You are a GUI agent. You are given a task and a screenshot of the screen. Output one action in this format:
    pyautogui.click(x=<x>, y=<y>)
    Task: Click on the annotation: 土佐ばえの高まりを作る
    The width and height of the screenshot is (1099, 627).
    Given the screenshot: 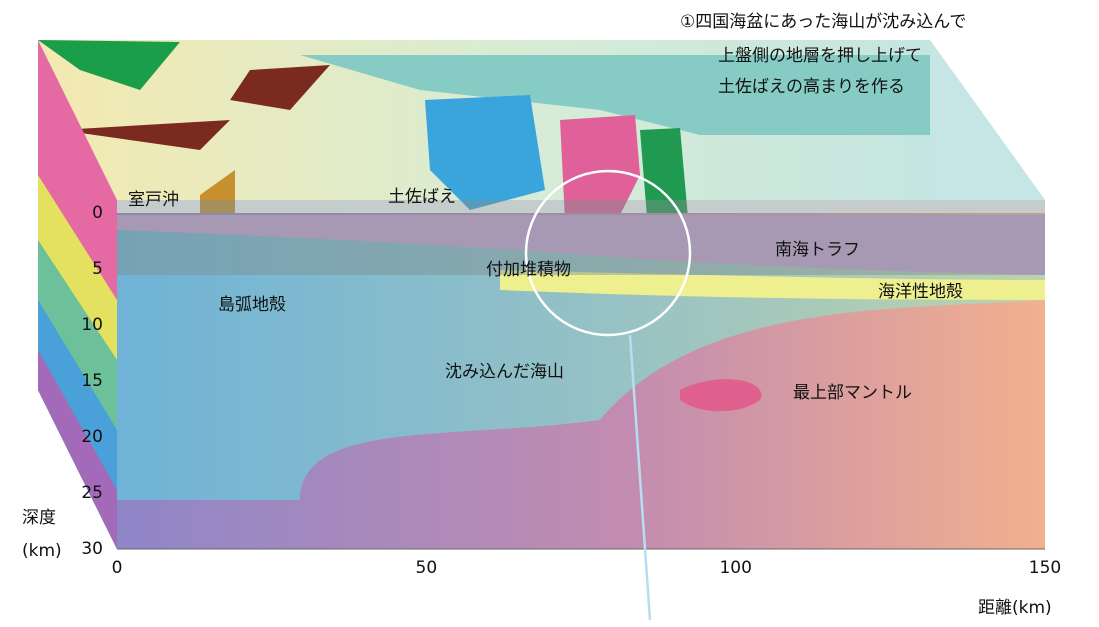 What is the action you would take?
    pyautogui.click(x=811, y=87)
    